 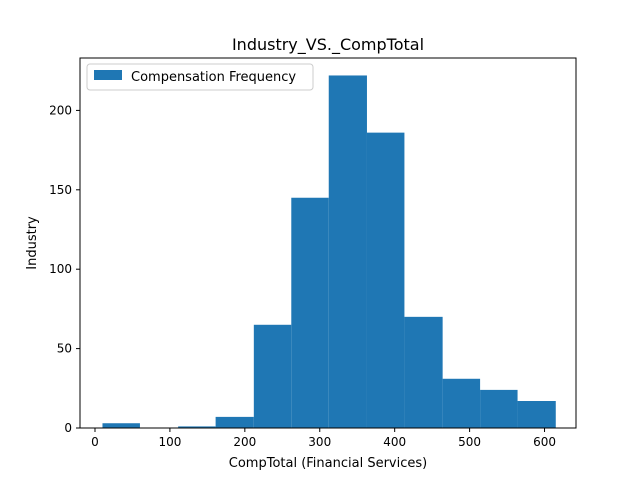 I want to click on x-tick-label: 100, so click(x=169, y=442).